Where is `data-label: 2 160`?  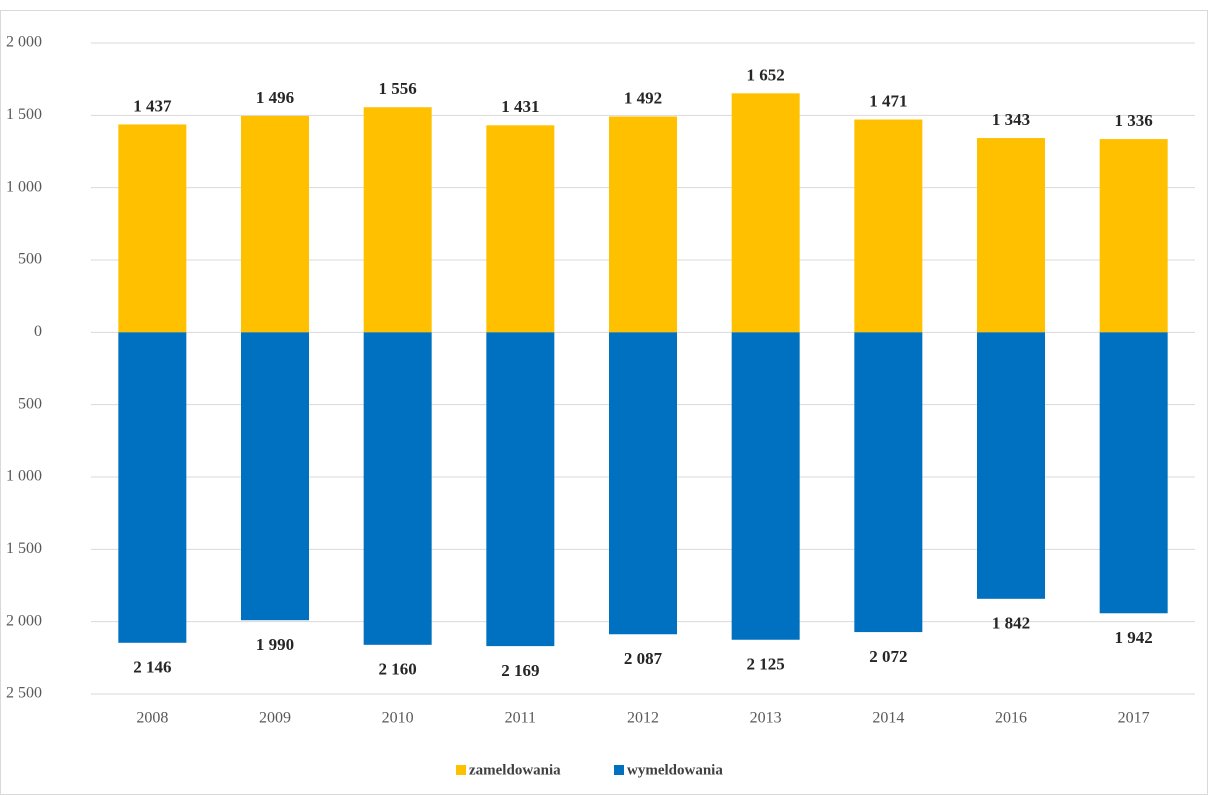
data-label: 2 160 is located at coordinates (398, 669).